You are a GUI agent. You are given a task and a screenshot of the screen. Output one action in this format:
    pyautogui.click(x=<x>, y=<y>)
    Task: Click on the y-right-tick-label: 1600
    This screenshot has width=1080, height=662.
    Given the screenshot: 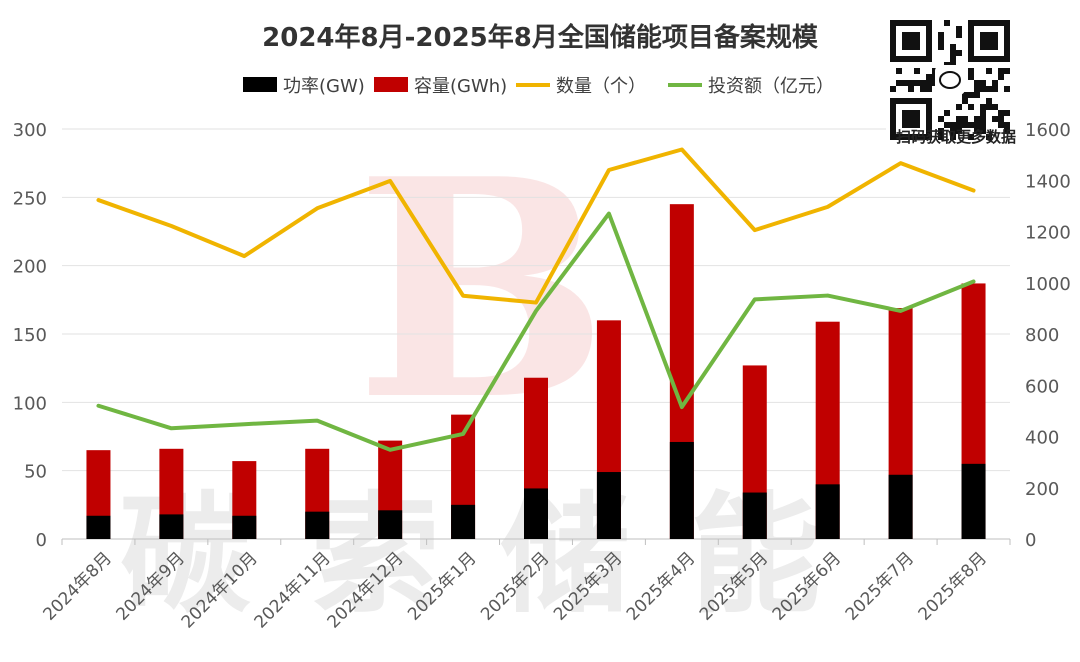 What is the action you would take?
    pyautogui.click(x=1048, y=130)
    